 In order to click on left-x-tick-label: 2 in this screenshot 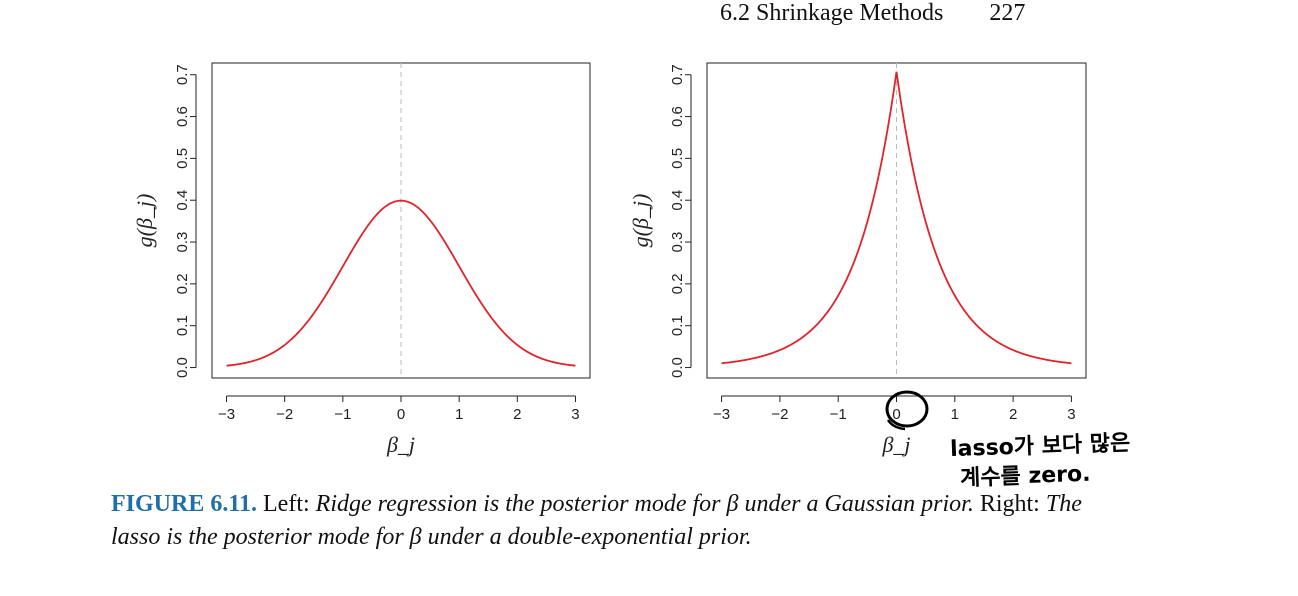, I will do `click(517, 414)`.